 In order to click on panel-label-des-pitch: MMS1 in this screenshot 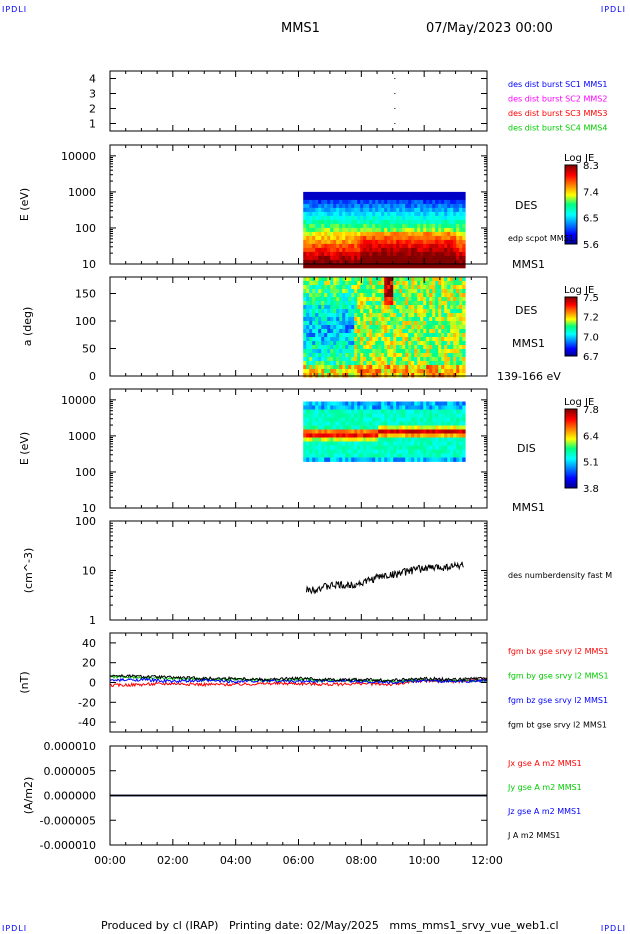, I will do `click(528, 343)`.